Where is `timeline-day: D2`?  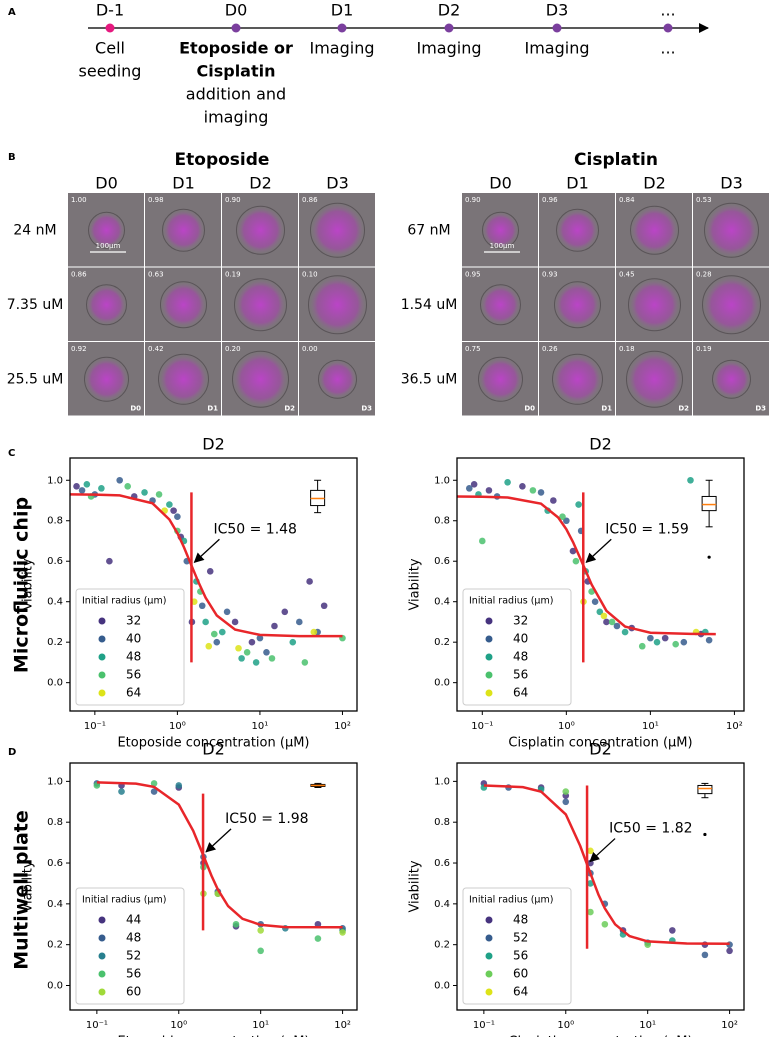
timeline-day: D2 is located at coordinates (449, 10).